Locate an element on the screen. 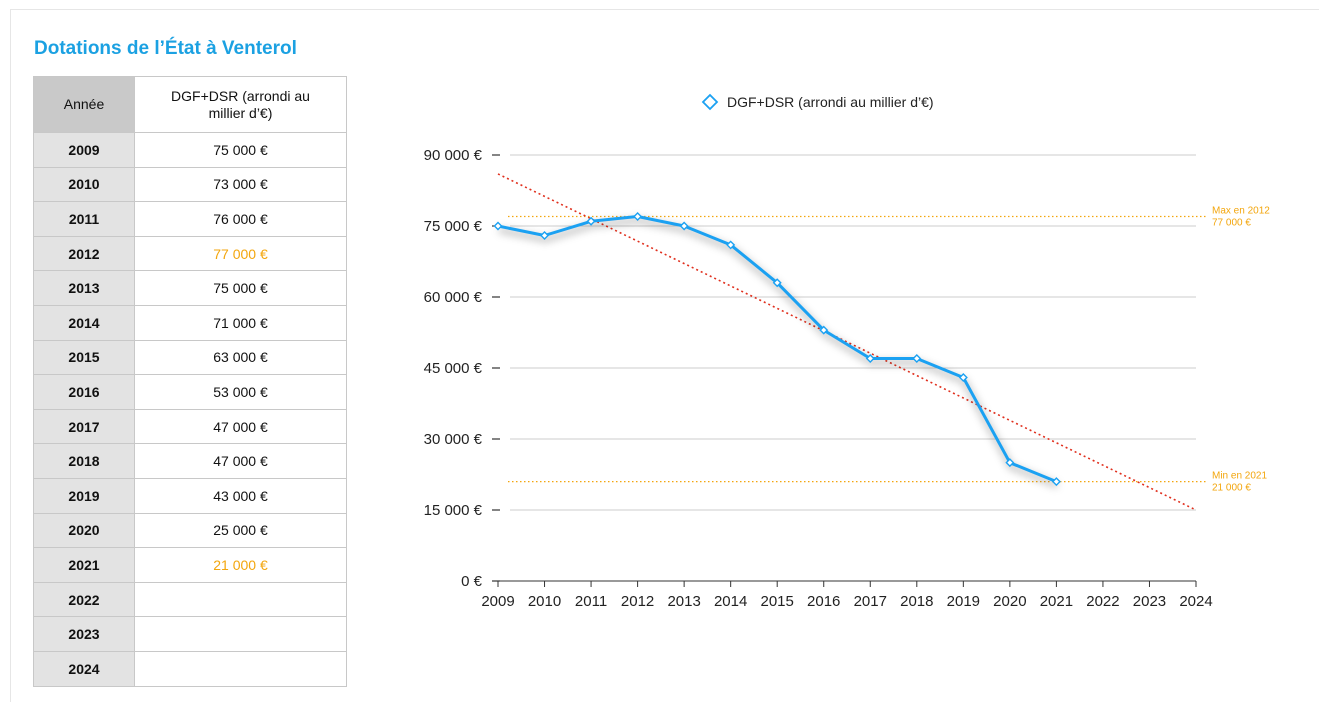  x-tick-label: 2009 is located at coordinates (497, 601).